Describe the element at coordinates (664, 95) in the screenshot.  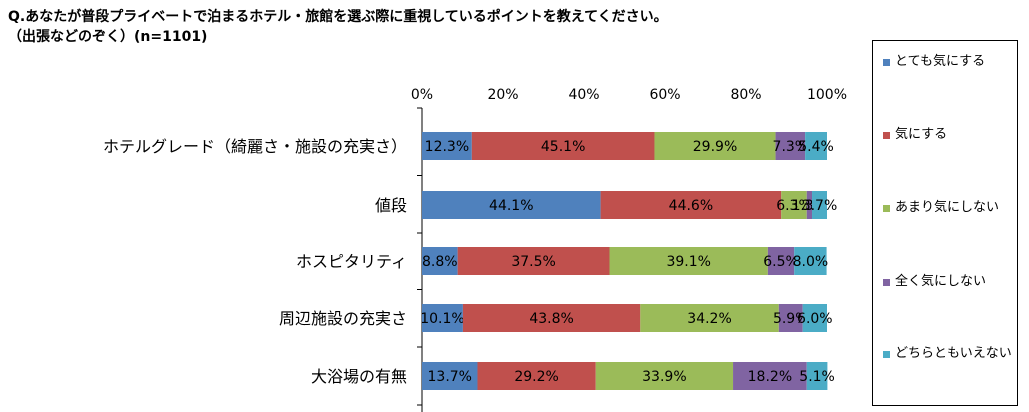
I see `x-tick-label: 60%` at that location.